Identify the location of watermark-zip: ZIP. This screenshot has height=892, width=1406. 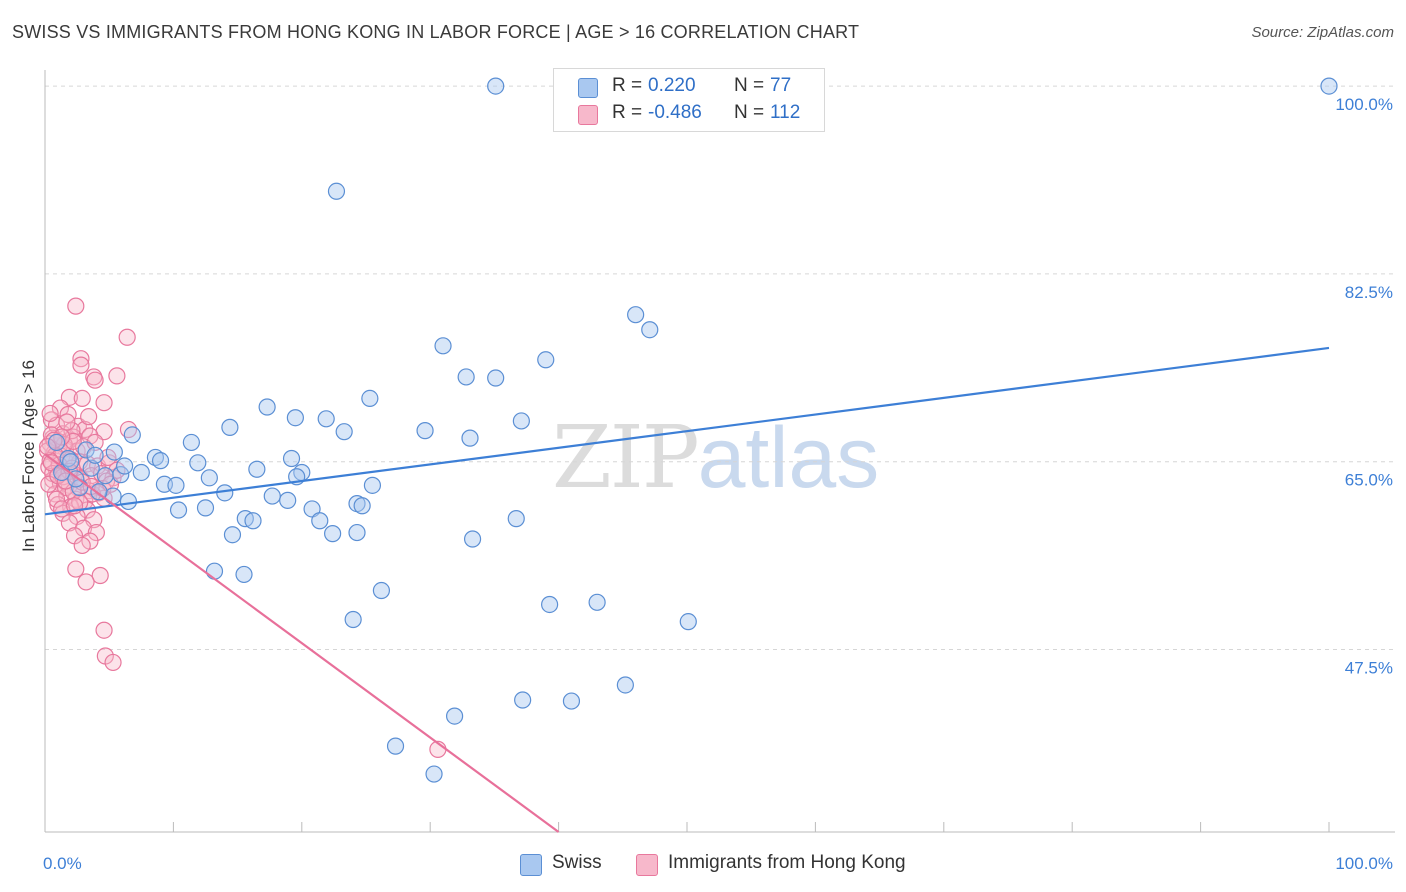
(626, 458).